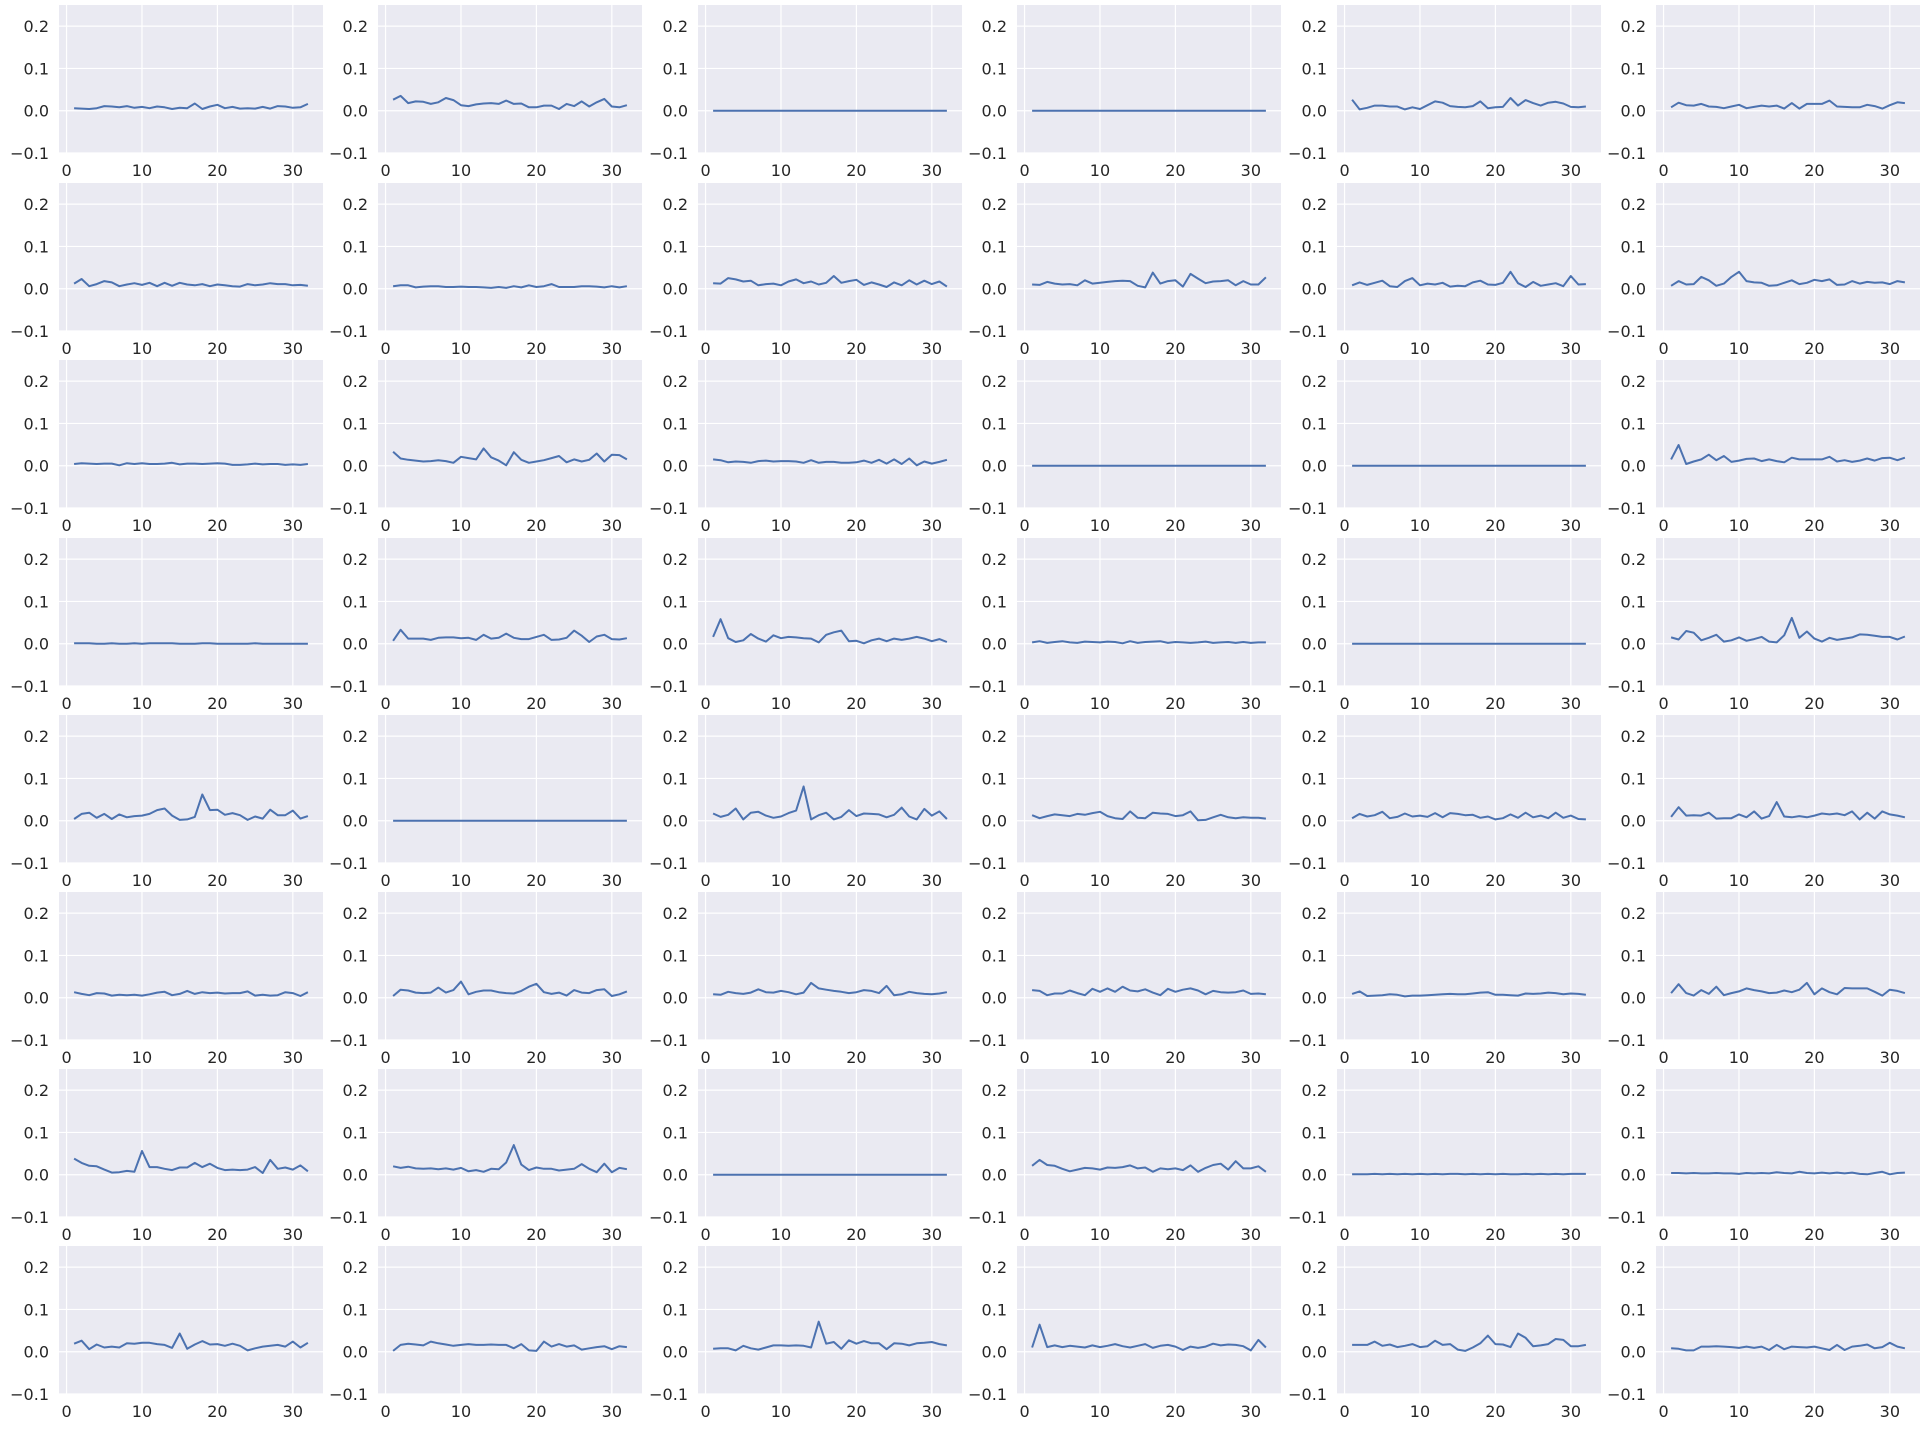 The width and height of the screenshot is (1924, 1429). I want to click on subplot-27: −0.1 0.0 0.1 0.2 0 10 20 30, so click(805, 802).